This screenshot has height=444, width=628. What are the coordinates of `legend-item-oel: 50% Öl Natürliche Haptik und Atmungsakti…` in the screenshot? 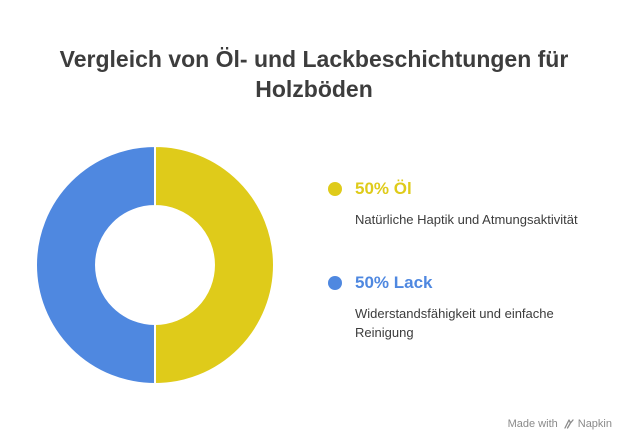 It's located at (471, 202).